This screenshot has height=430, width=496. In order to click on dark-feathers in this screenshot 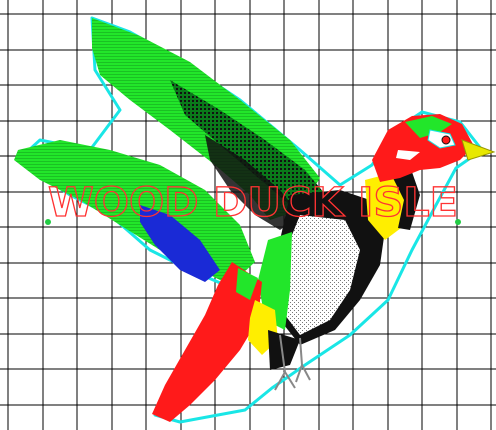, I will do `click(250, 150)`.